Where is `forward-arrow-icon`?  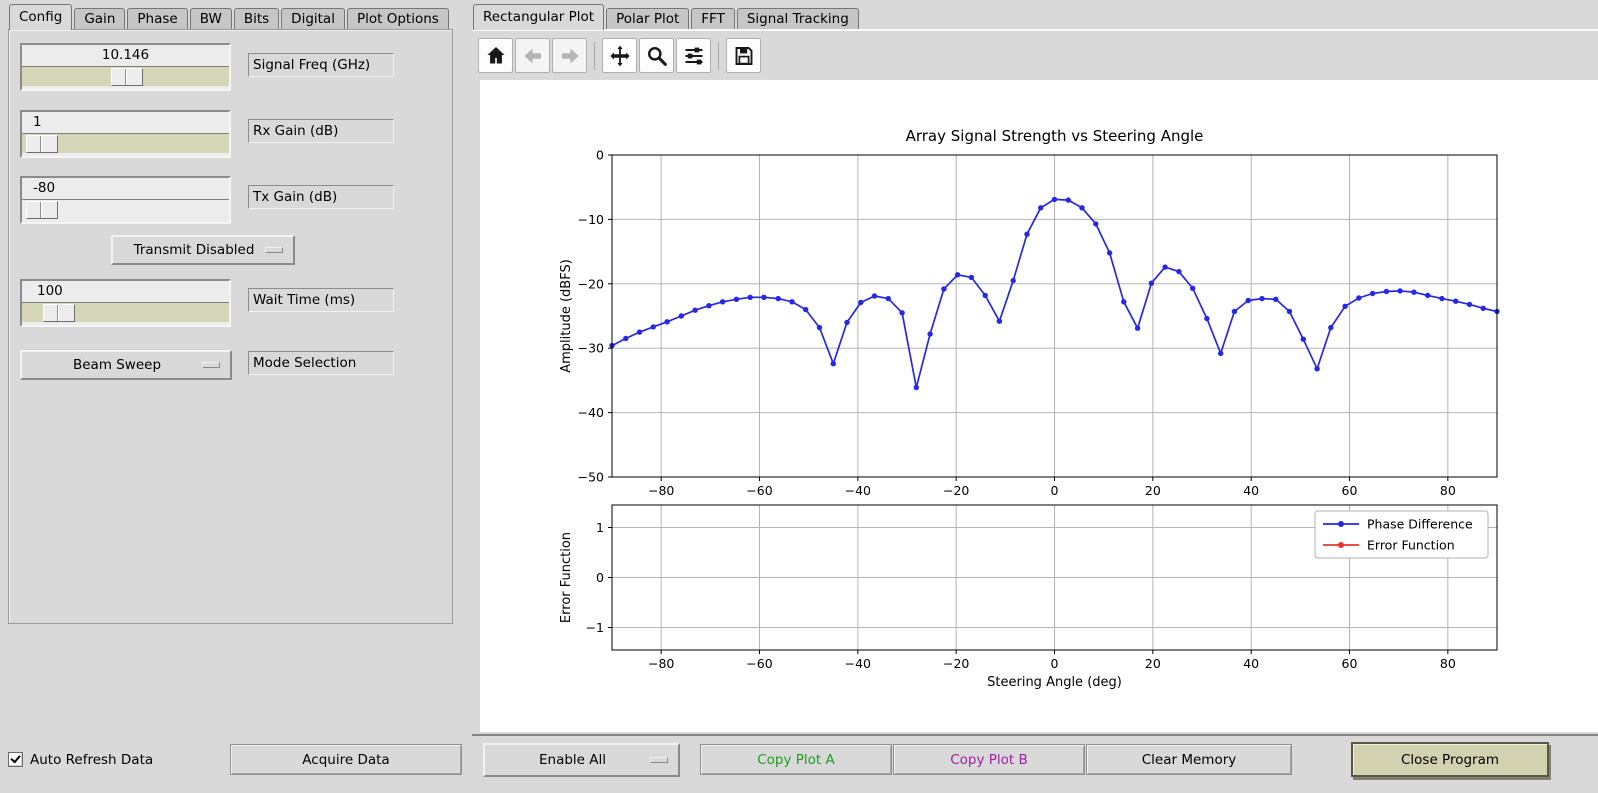 forward-arrow-icon is located at coordinates (570, 55).